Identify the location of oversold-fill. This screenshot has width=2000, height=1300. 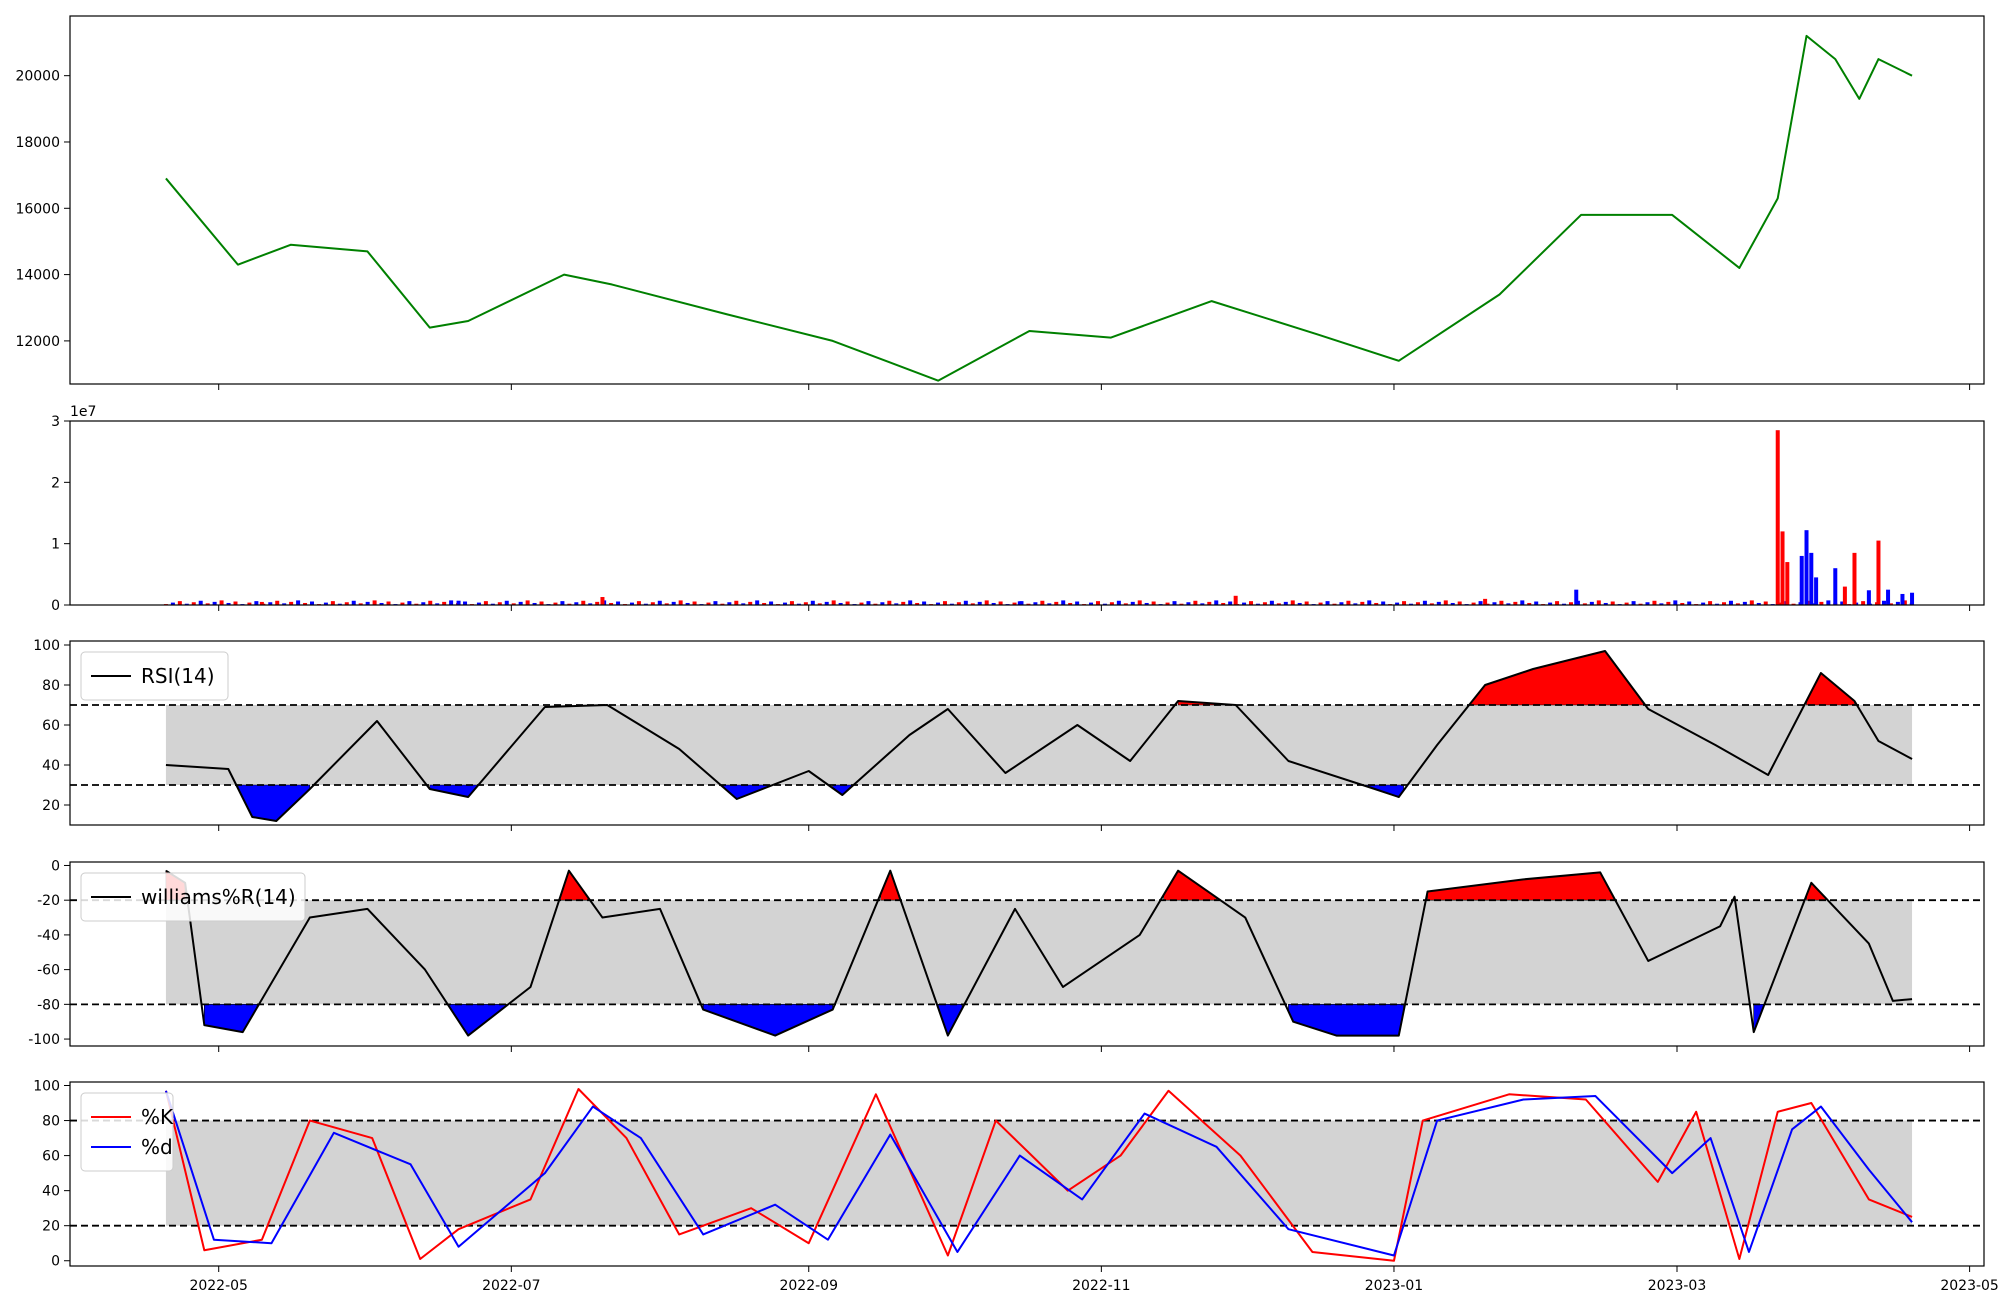
(767, 1020).